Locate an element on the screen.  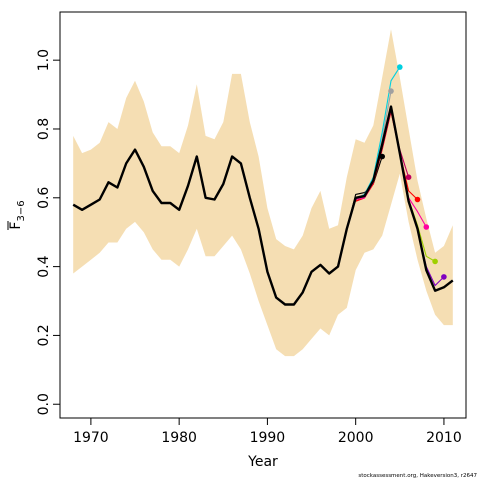
x-tick-label-2000: 2000 is located at coordinates (356, 438).